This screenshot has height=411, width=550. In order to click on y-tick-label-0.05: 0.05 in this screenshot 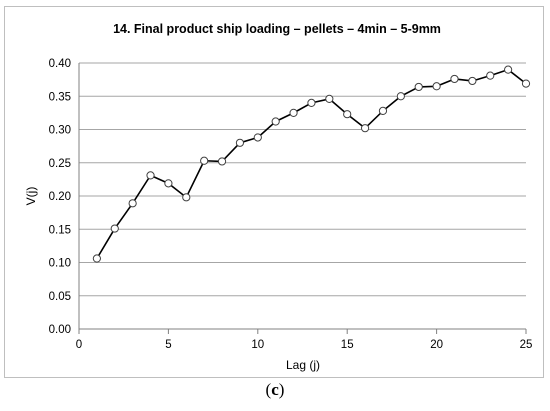, I will do `click(60, 297)`.